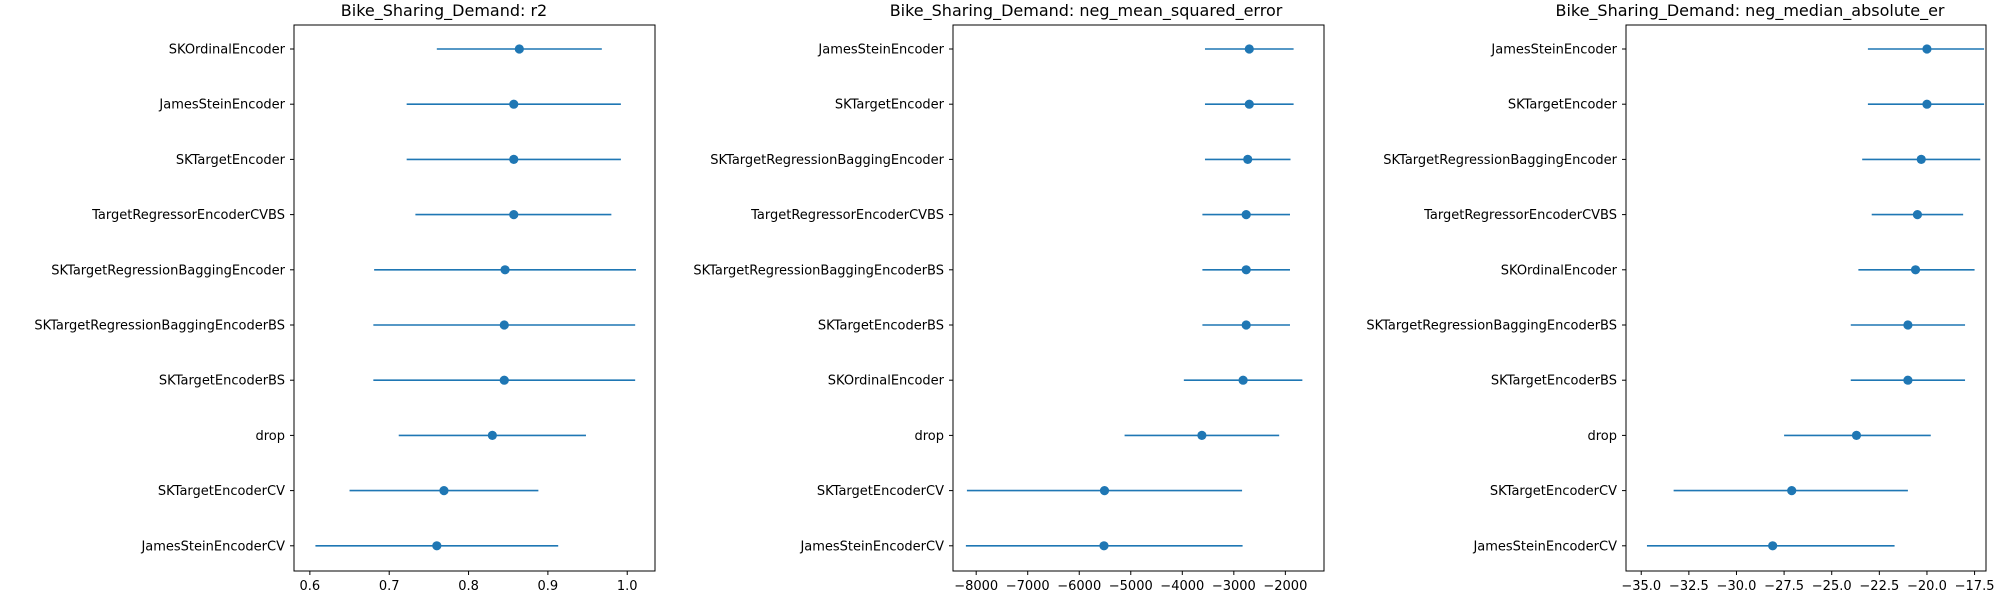  What do you see at coordinates (1234, 586) in the screenshot?
I see `x-tick-label: −3000` at bounding box center [1234, 586].